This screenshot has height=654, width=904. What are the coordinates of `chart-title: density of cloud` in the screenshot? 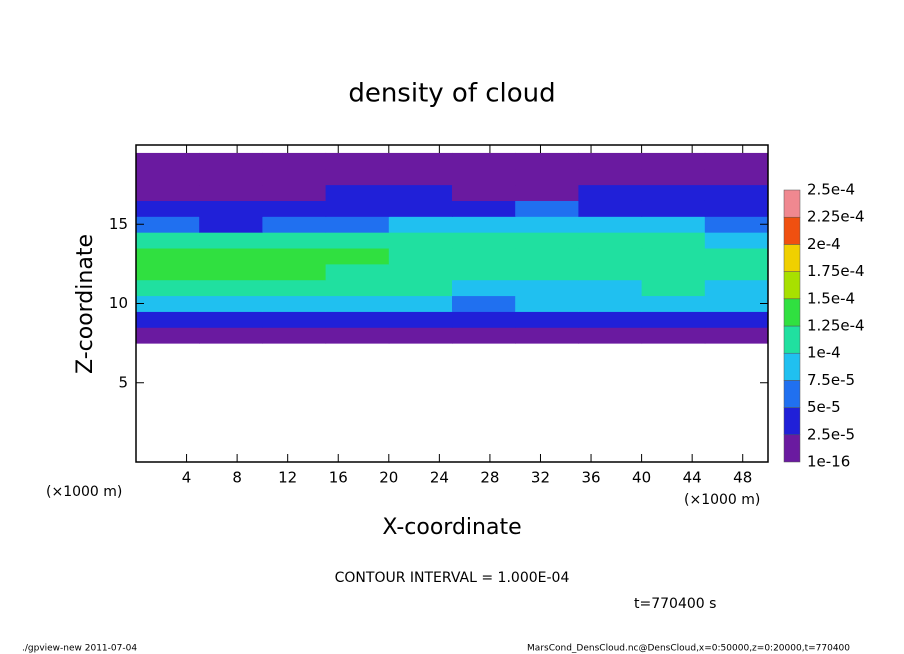 It's located at (451, 94).